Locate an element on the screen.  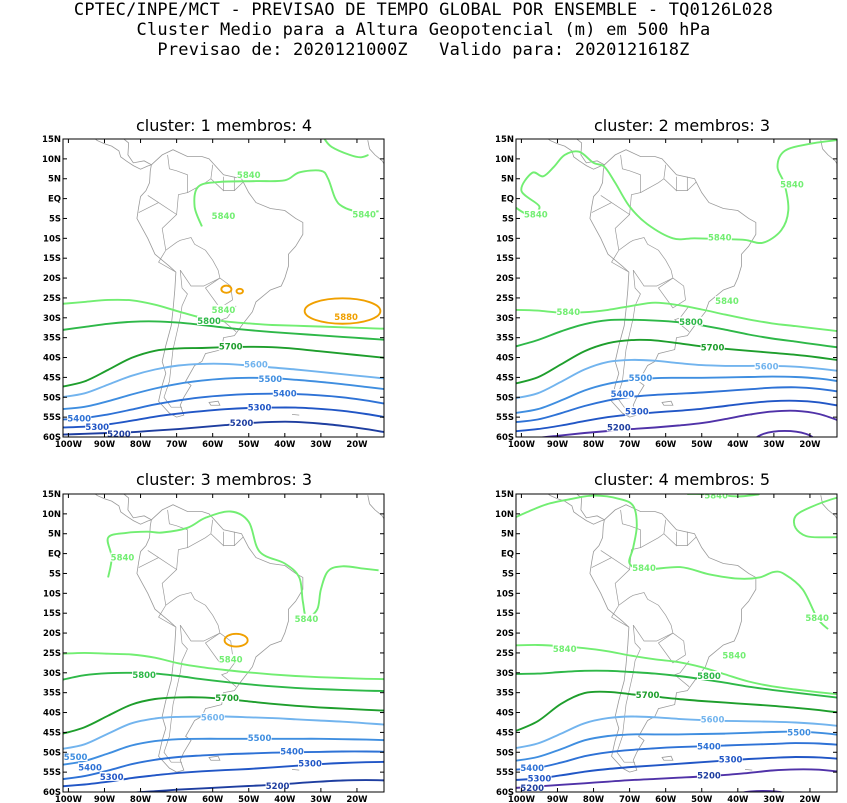
contour-label-5200: 5200 is located at coordinates (278, 787).